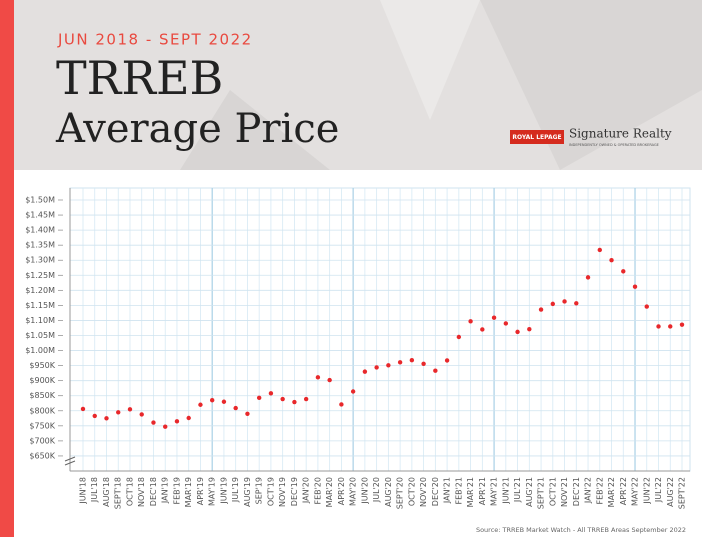 The height and width of the screenshot is (537, 702). What do you see at coordinates (70, 461) in the screenshot?
I see `axis-break` at bounding box center [70, 461].